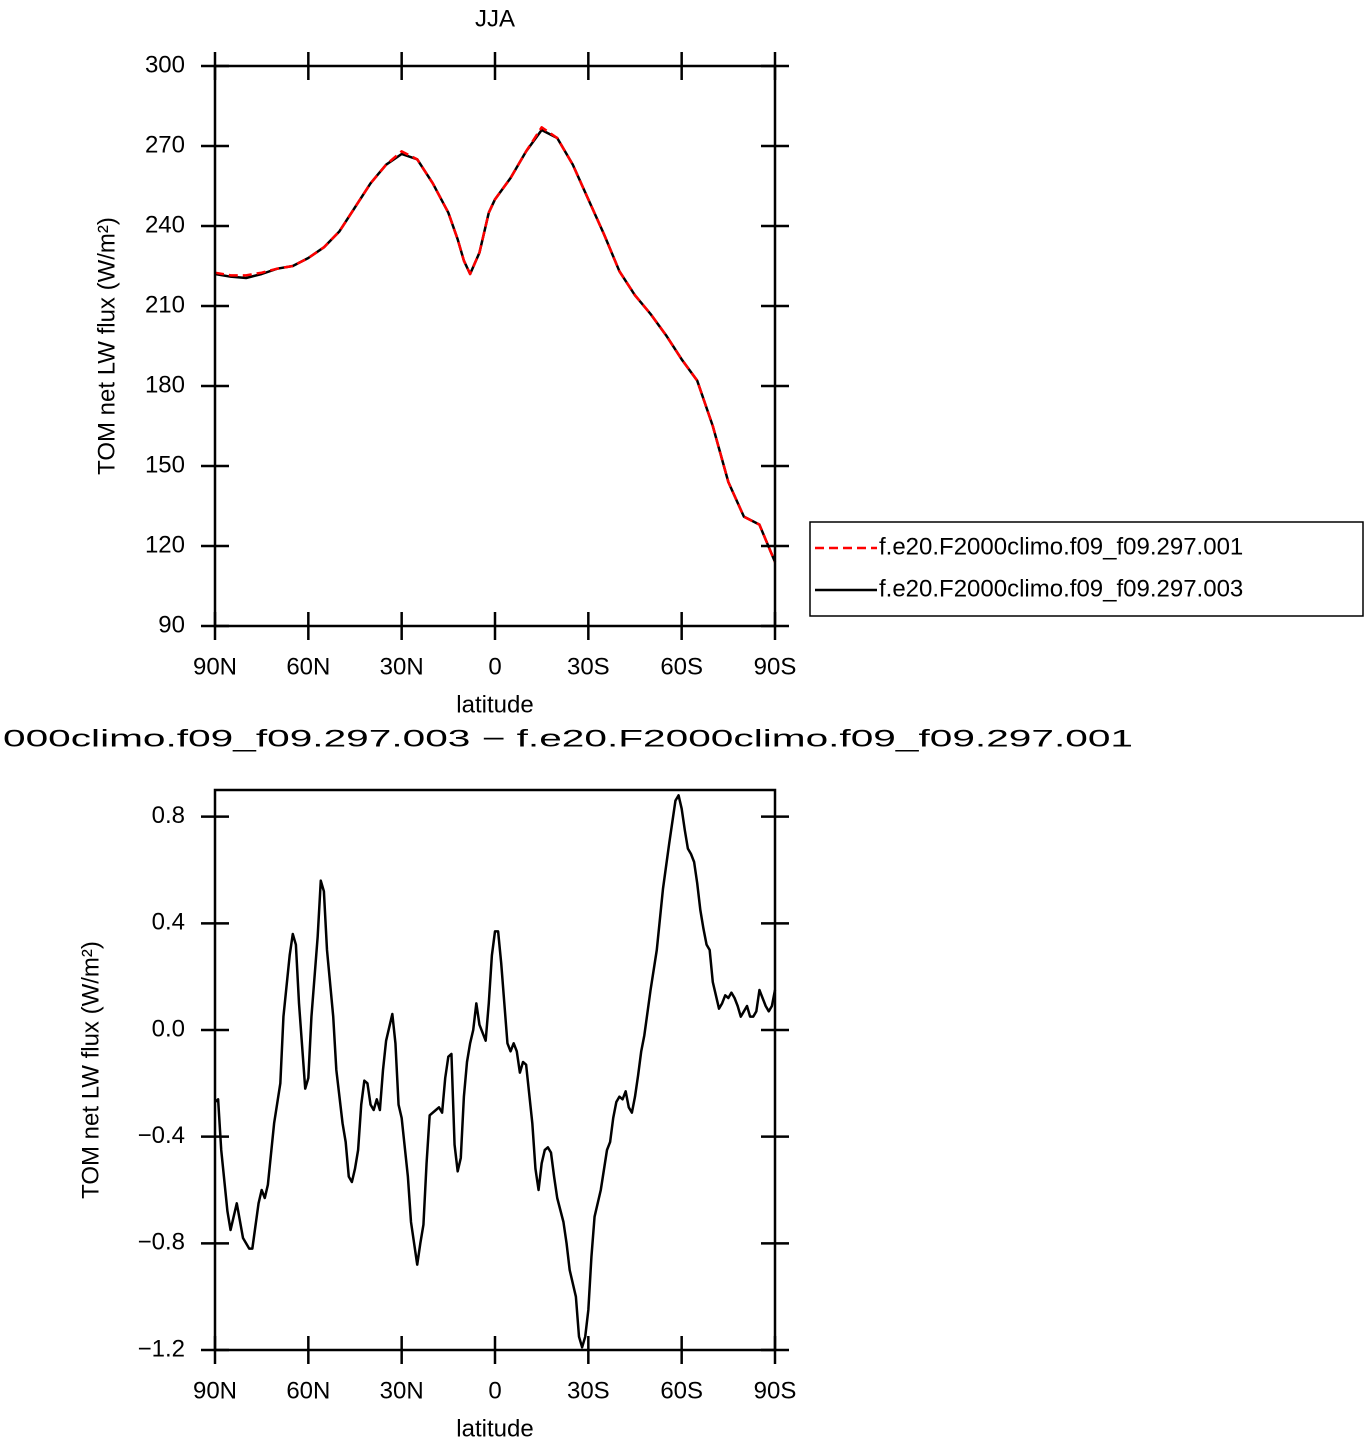  Describe the element at coordinates (1061, 588) in the screenshot. I see `legend-label: f.e20.F2000climo.f09_f09.297.003` at that location.